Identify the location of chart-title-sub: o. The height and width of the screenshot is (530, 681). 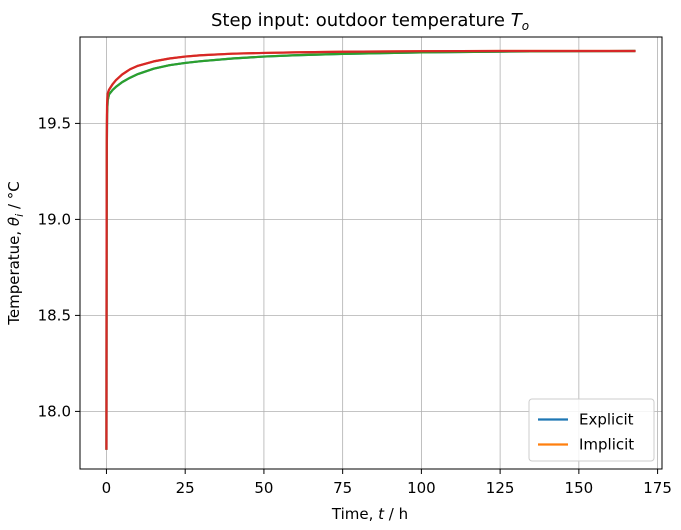
(525, 26).